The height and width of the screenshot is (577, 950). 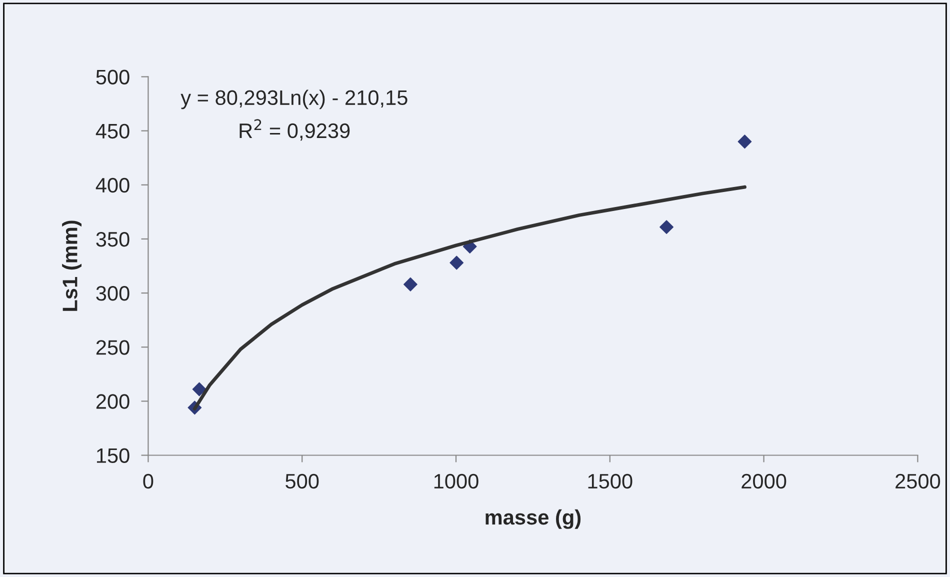 I want to click on y-tick-label: 350, so click(x=113, y=239).